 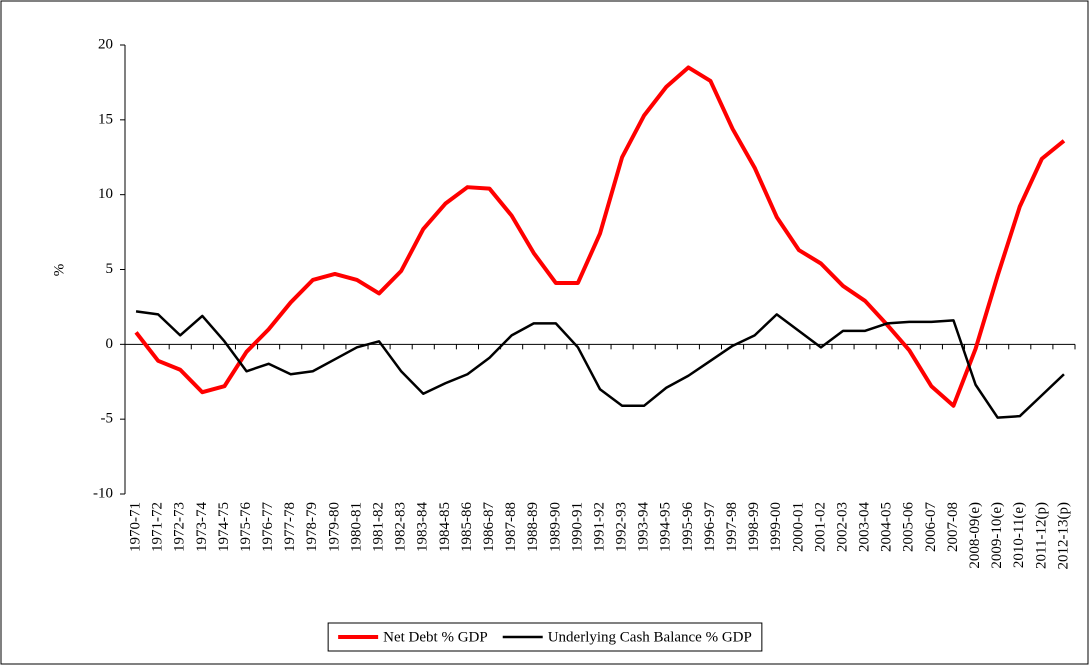 What do you see at coordinates (467, 527) in the screenshot?
I see `x-tick-label: 1985-86` at bounding box center [467, 527].